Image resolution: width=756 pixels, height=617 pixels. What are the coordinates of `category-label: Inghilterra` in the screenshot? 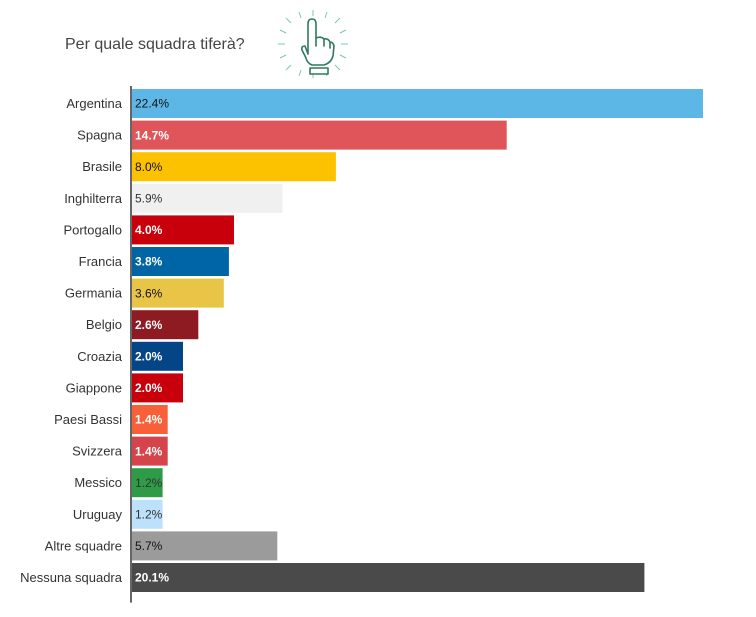 It's located at (93, 198).